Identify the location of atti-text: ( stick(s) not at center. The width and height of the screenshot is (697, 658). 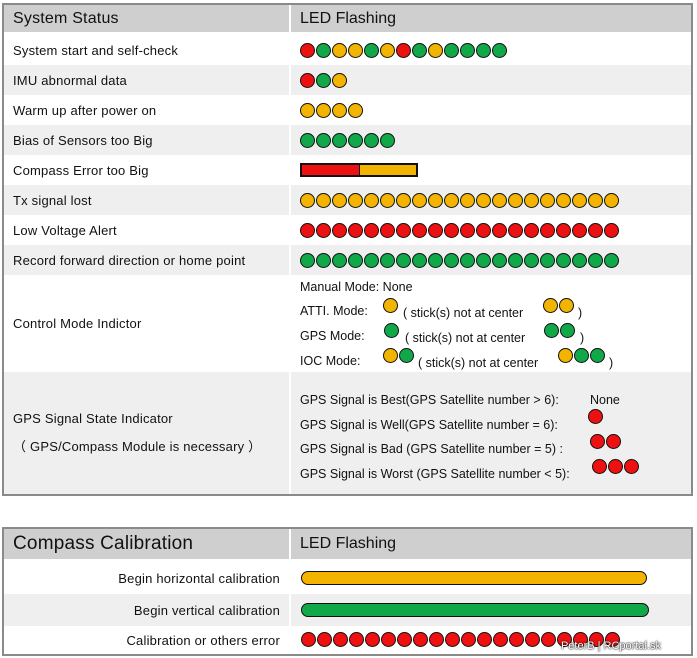
(463, 313).